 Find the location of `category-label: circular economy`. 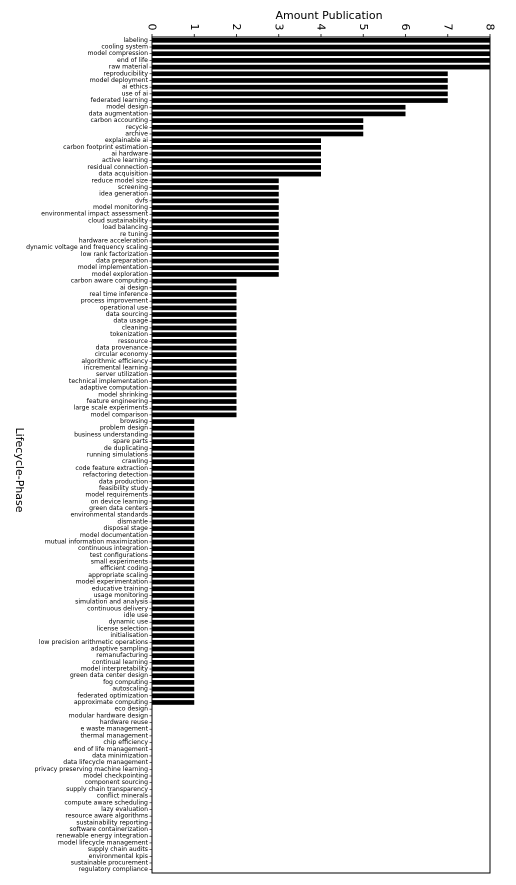

category-label: circular economy is located at coordinates (122, 354).